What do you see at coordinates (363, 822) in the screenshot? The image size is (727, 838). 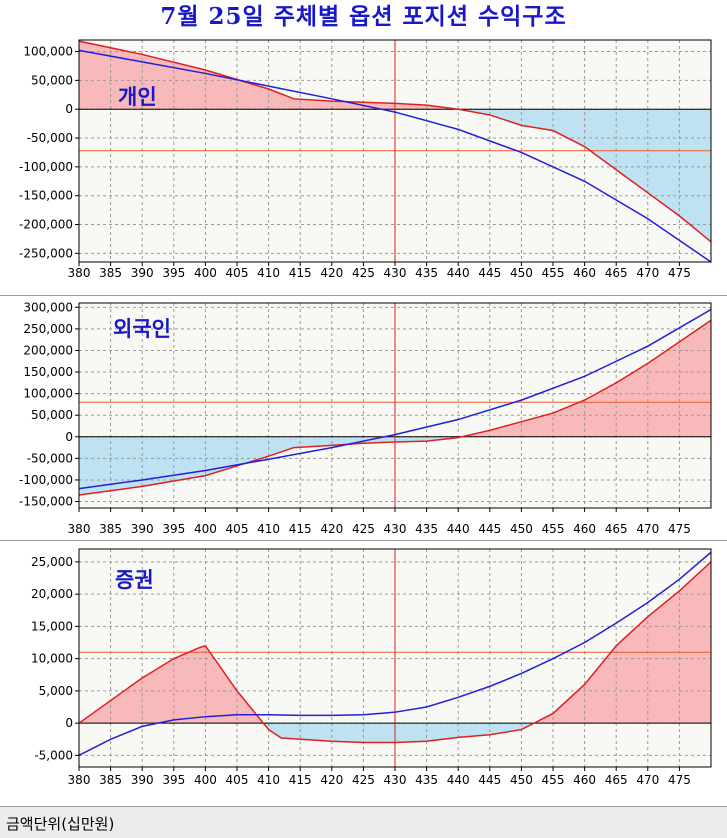 I see `footer-bar: 금액단위(십만원)` at bounding box center [363, 822].